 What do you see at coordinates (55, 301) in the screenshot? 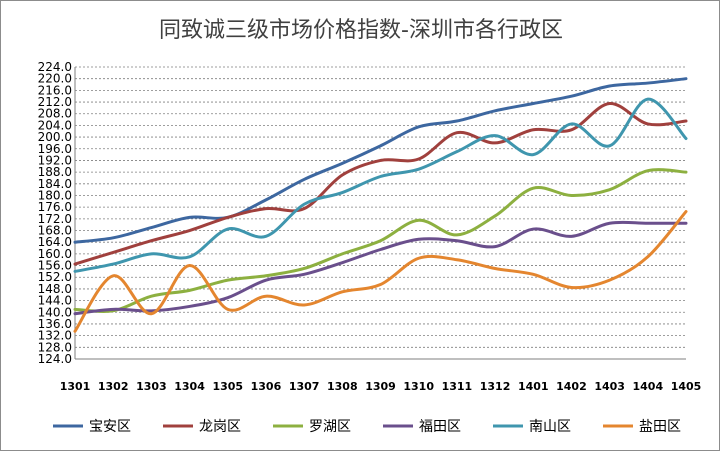
I see `y-tick-label: 144.0` at bounding box center [55, 301].